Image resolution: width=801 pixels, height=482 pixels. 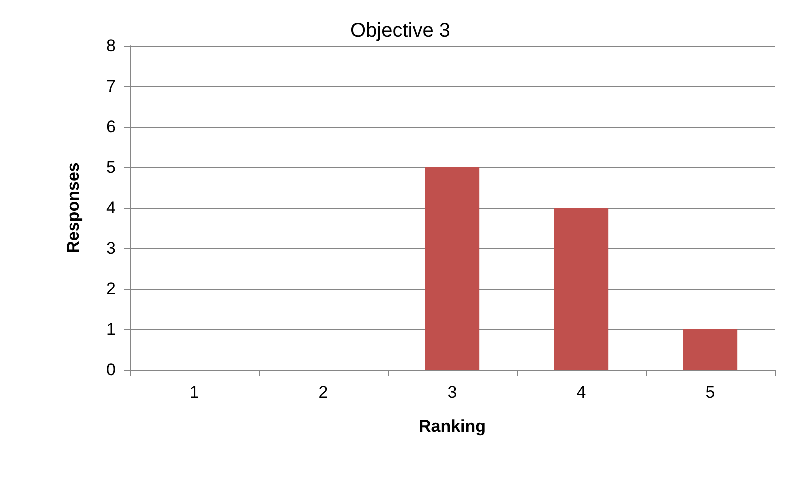 What do you see at coordinates (111, 86) in the screenshot?
I see `y-tick-label: 7` at bounding box center [111, 86].